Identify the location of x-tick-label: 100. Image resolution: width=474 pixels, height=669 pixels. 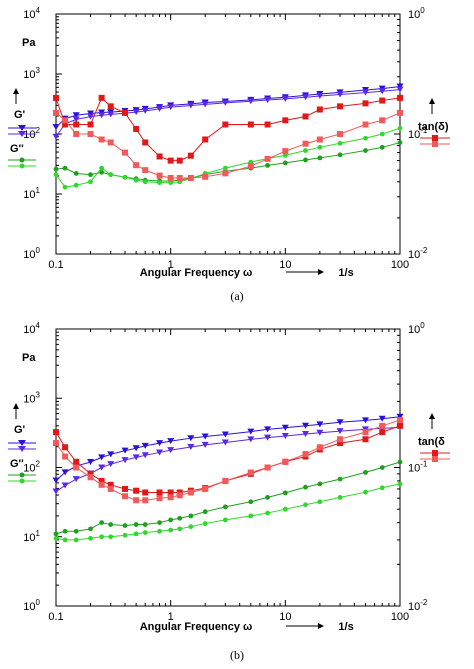
(400, 617).